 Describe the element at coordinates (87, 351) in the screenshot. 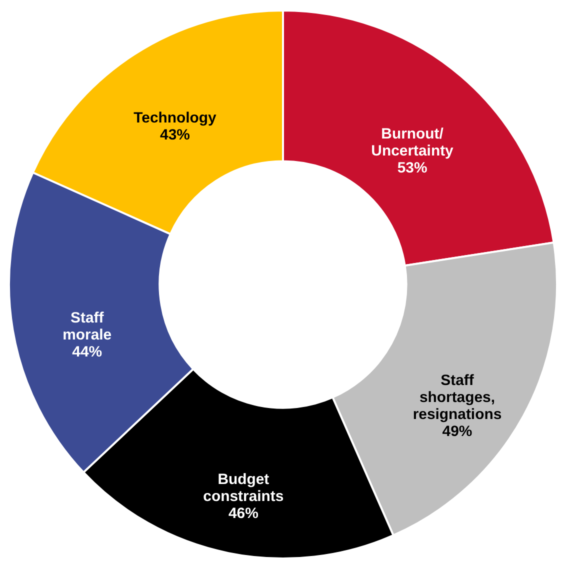

I see `data-label: 44%` at that location.